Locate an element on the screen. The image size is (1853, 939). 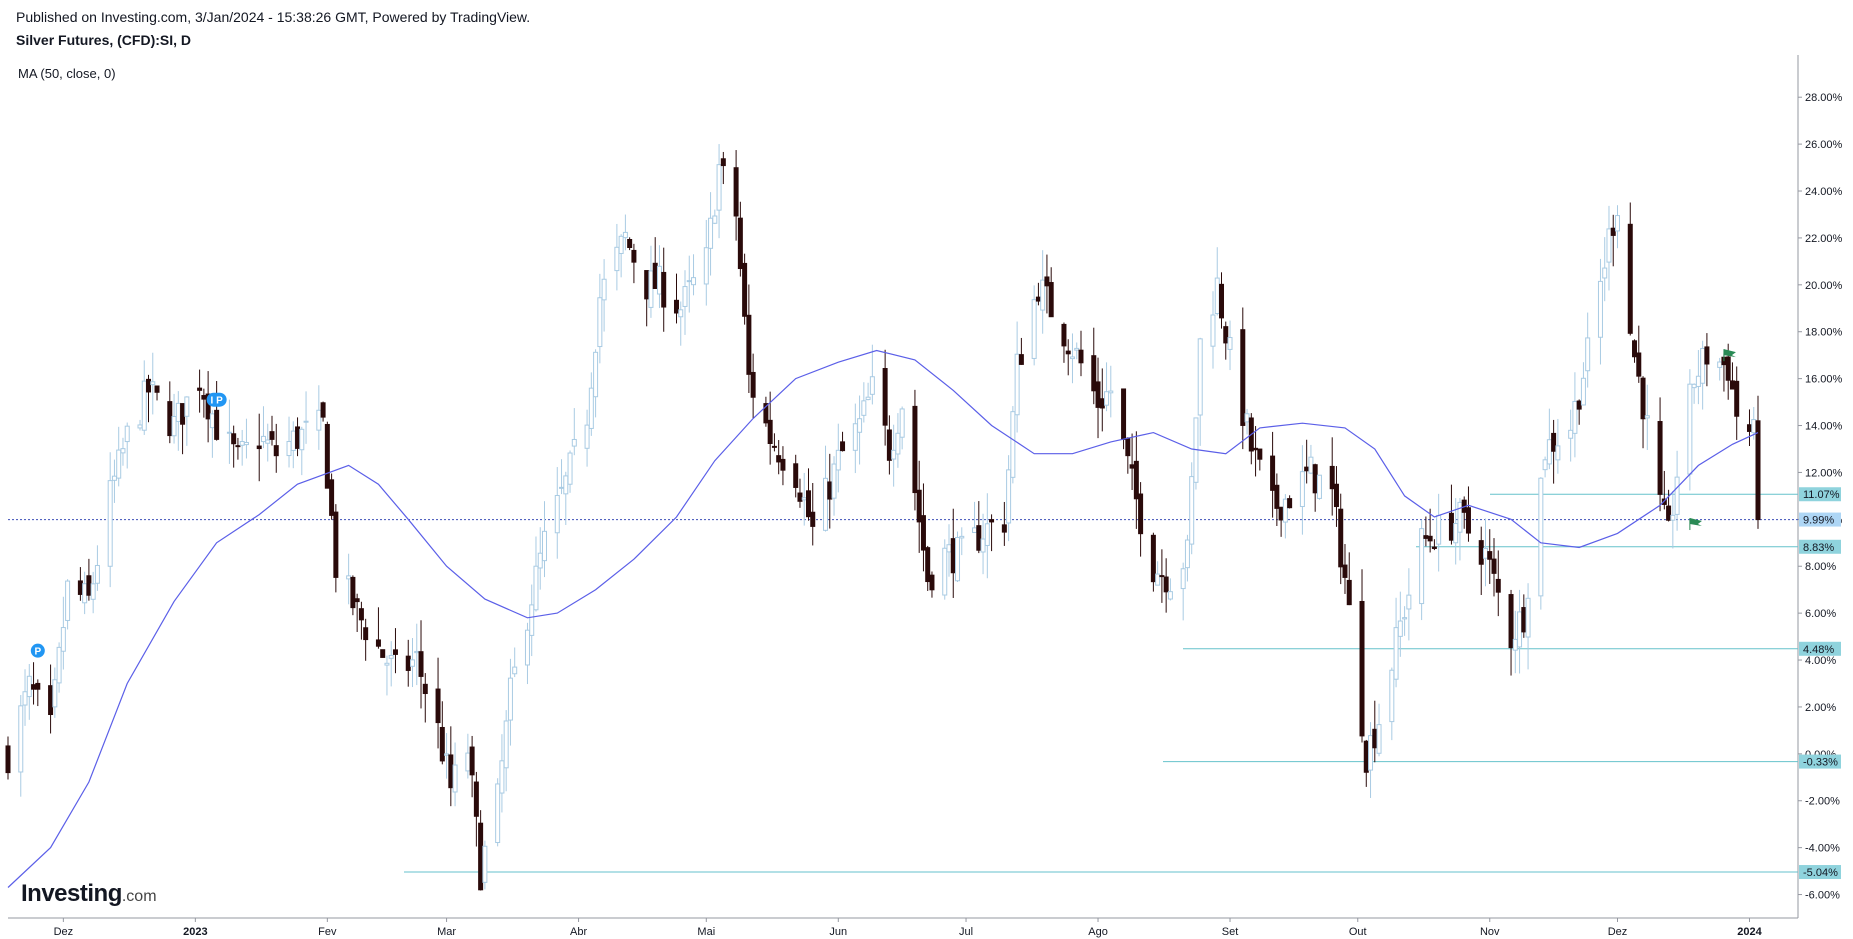
x-tick-label: 2023 is located at coordinates (195, 932).